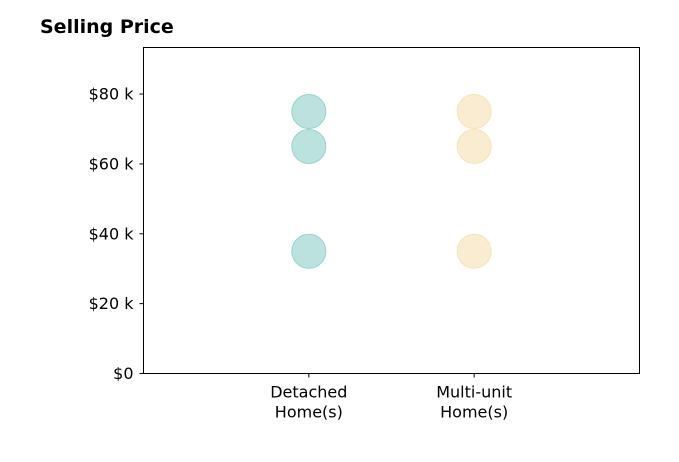 This screenshot has height=462, width=679. What do you see at coordinates (123, 373) in the screenshot?
I see `y-tick-label: $0` at bounding box center [123, 373].